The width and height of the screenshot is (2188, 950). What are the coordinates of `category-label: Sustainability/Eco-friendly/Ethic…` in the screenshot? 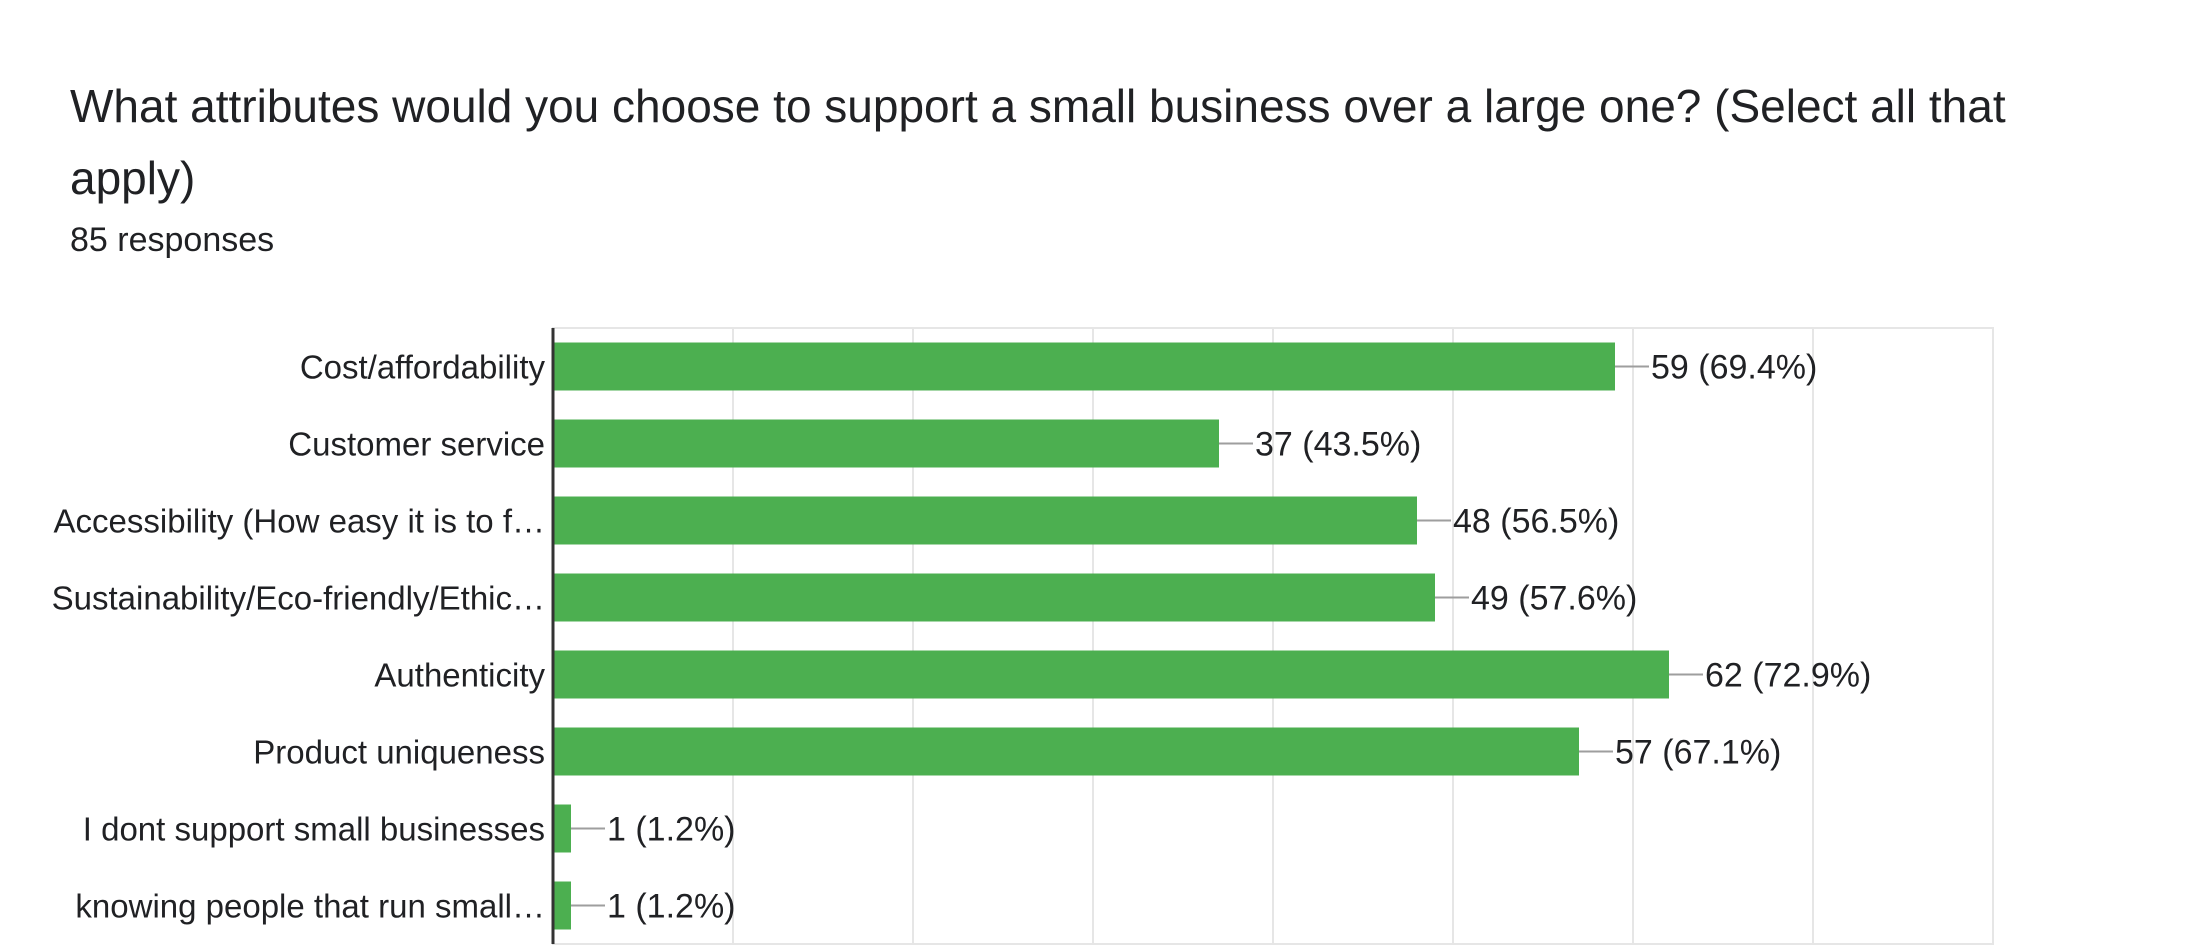 It's located at (298, 598).